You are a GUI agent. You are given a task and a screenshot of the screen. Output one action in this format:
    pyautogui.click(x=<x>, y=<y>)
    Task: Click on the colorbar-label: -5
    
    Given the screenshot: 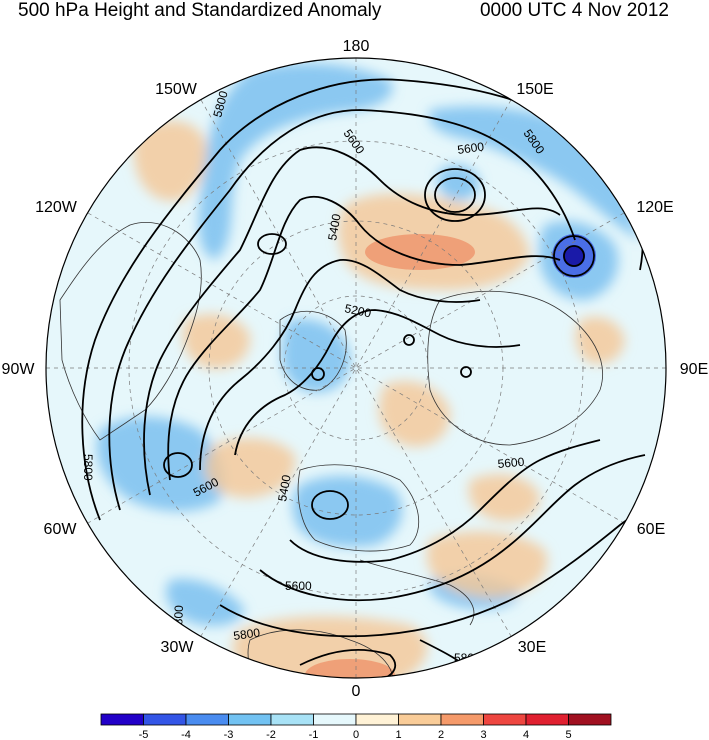 What is the action you would take?
    pyautogui.click(x=144, y=734)
    